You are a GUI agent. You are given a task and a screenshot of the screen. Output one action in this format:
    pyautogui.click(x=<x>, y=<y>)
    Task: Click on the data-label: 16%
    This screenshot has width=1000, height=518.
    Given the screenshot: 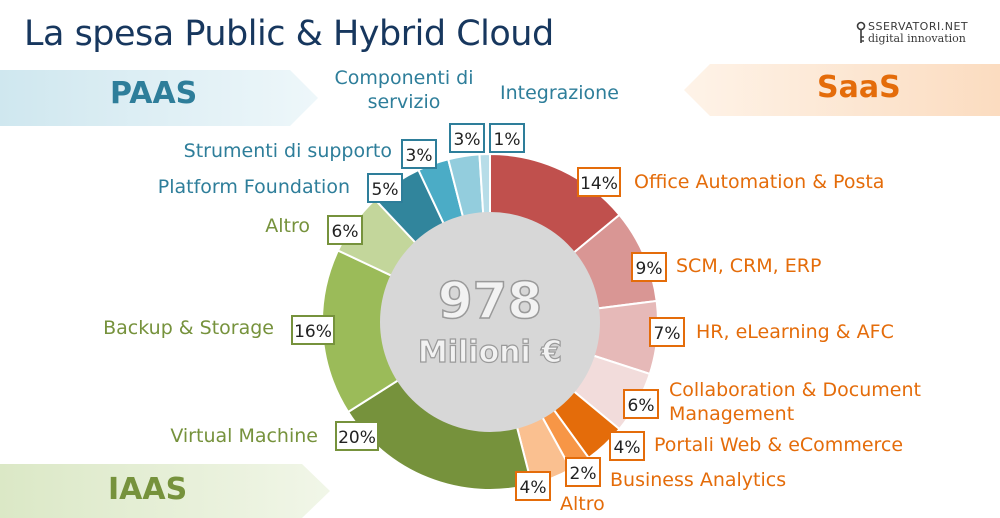 What is the action you would take?
    pyautogui.click(x=313, y=332)
    